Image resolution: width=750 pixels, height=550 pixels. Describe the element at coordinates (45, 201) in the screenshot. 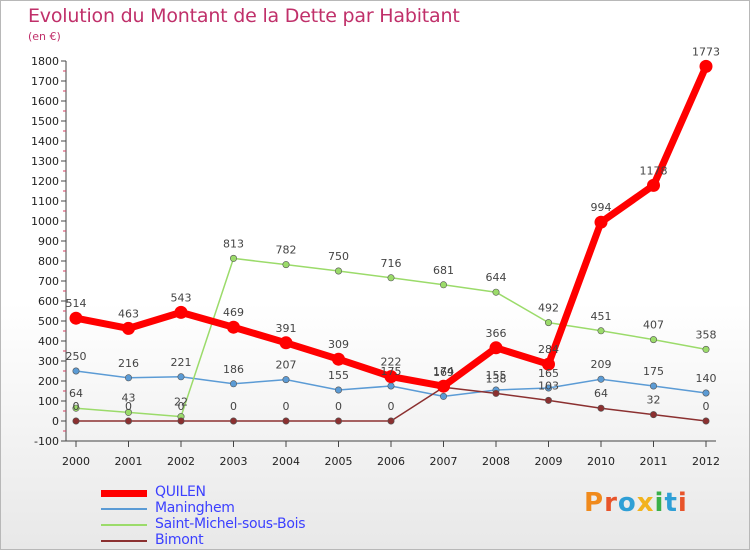

I see `y-tick-label: 1100` at that location.